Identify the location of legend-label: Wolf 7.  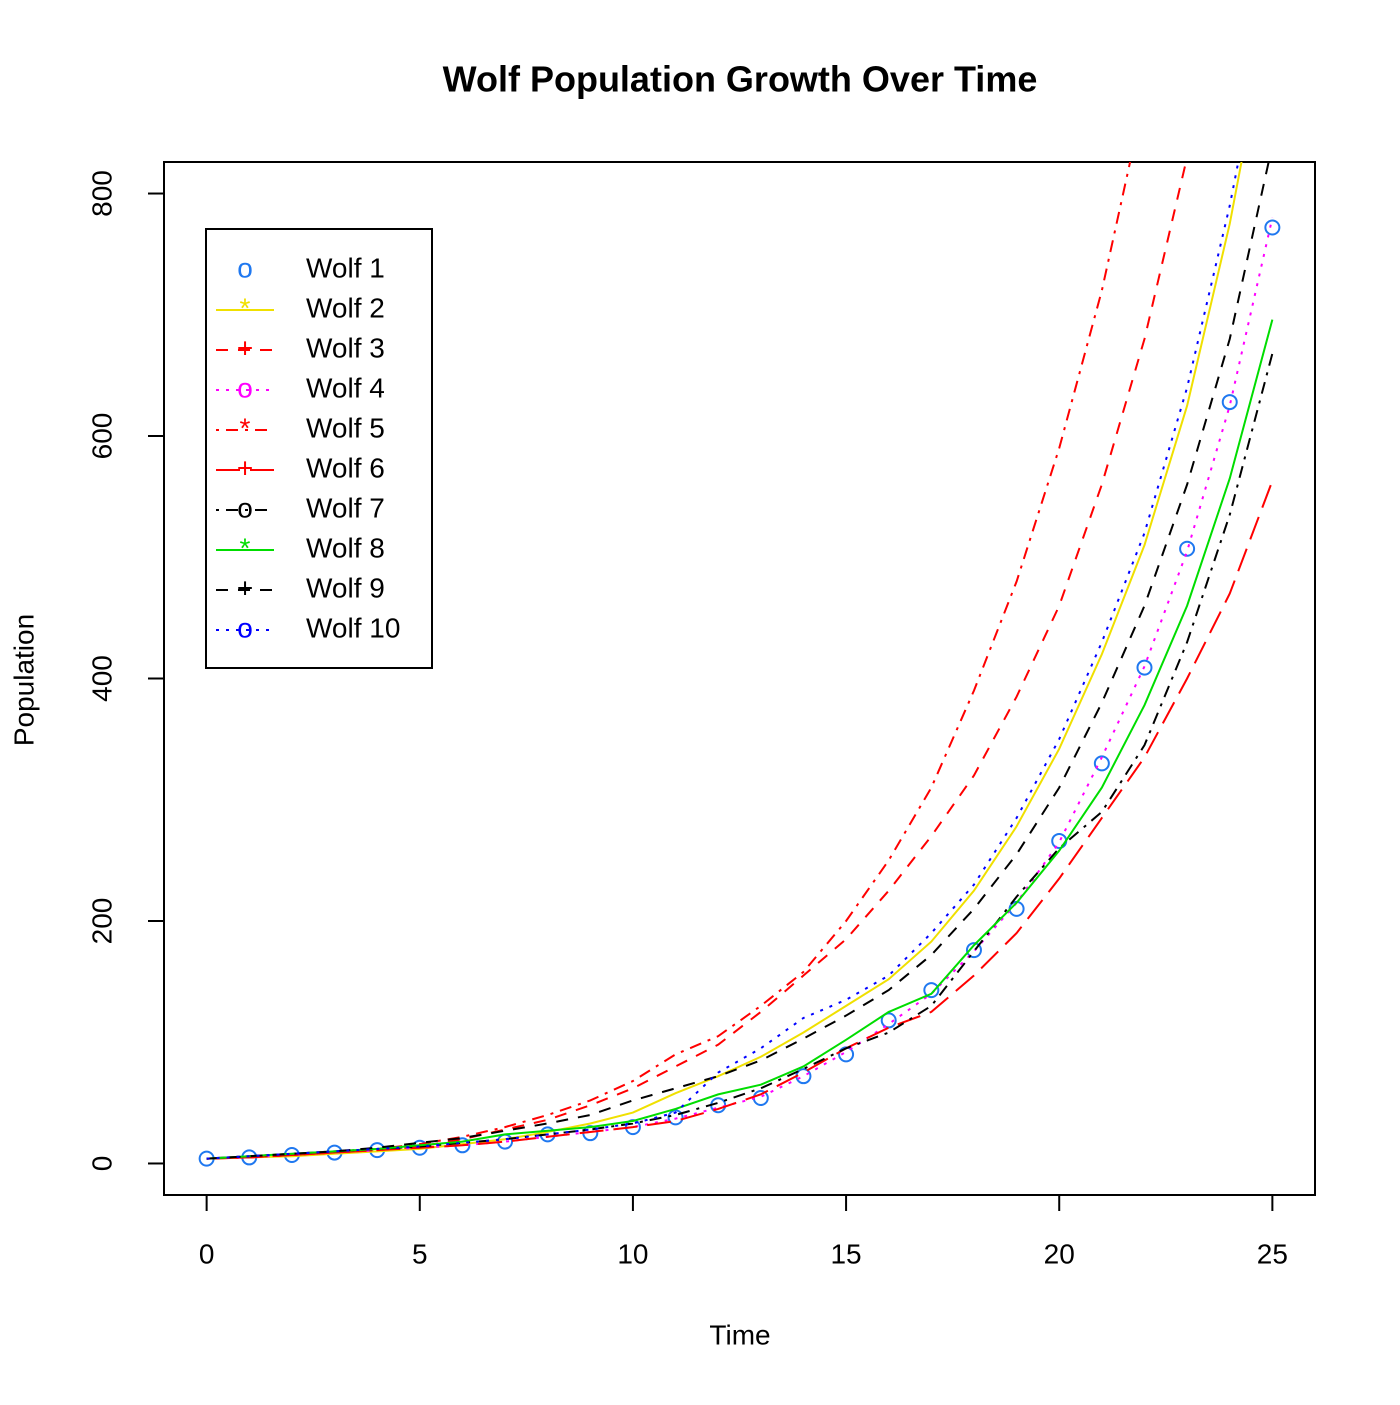
(345, 507).